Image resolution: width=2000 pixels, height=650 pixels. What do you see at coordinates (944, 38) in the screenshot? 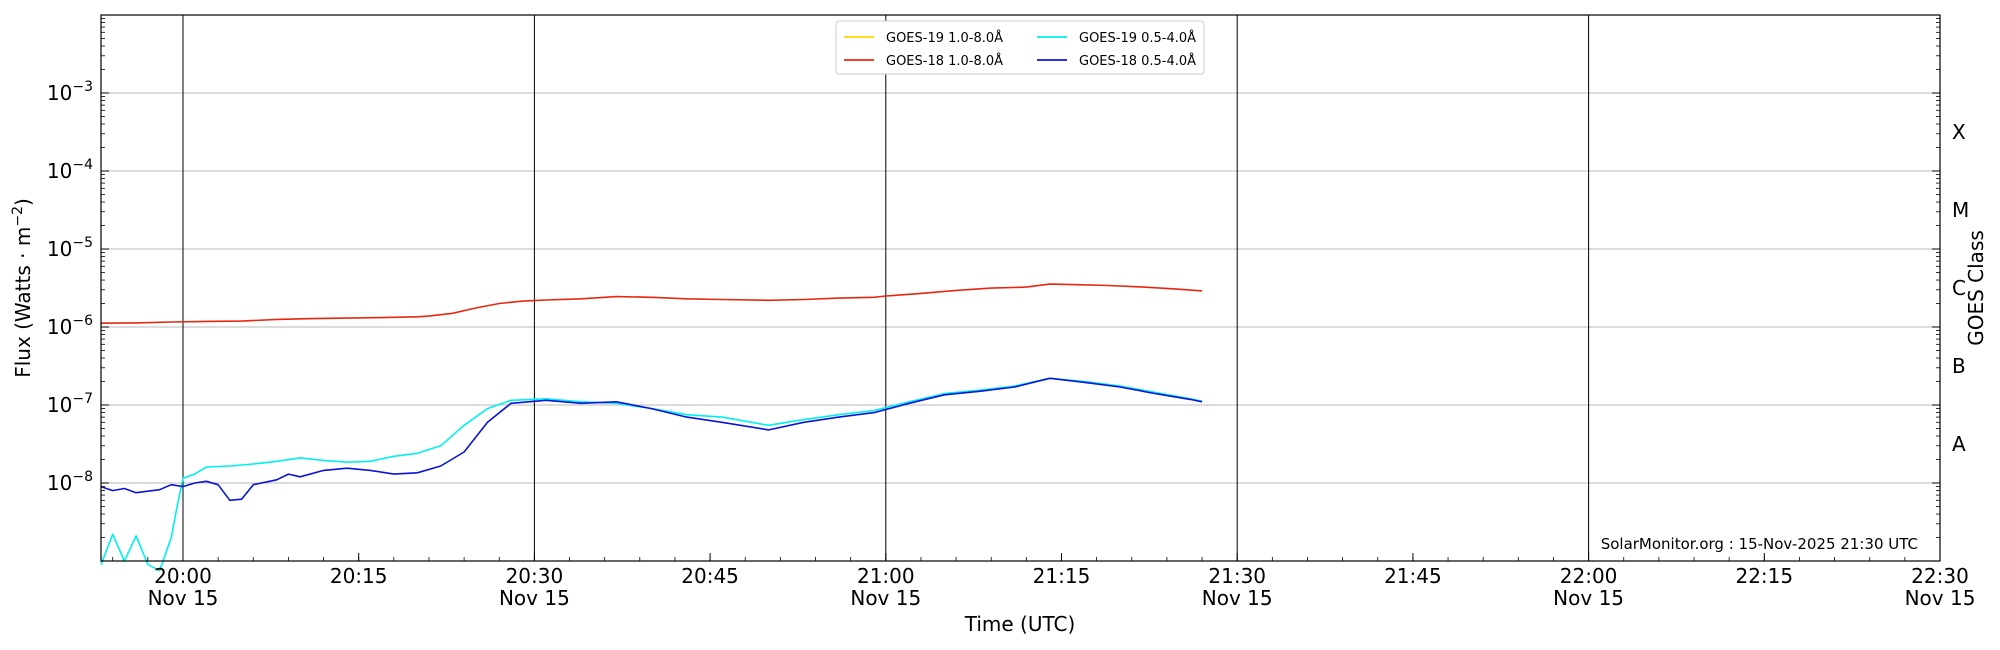
I see `legend-label-0: GOES-19 1.0-8.0Å` at bounding box center [944, 38].